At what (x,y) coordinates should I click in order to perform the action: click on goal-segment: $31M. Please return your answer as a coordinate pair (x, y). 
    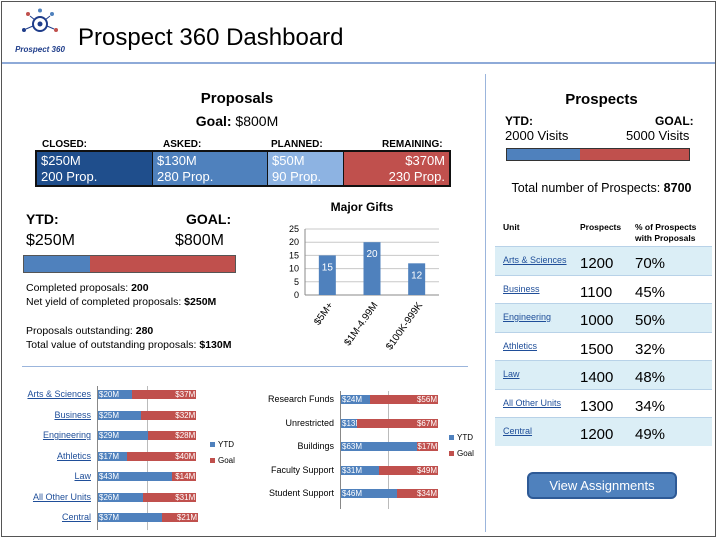
    Looking at the image, I should click on (169, 497).